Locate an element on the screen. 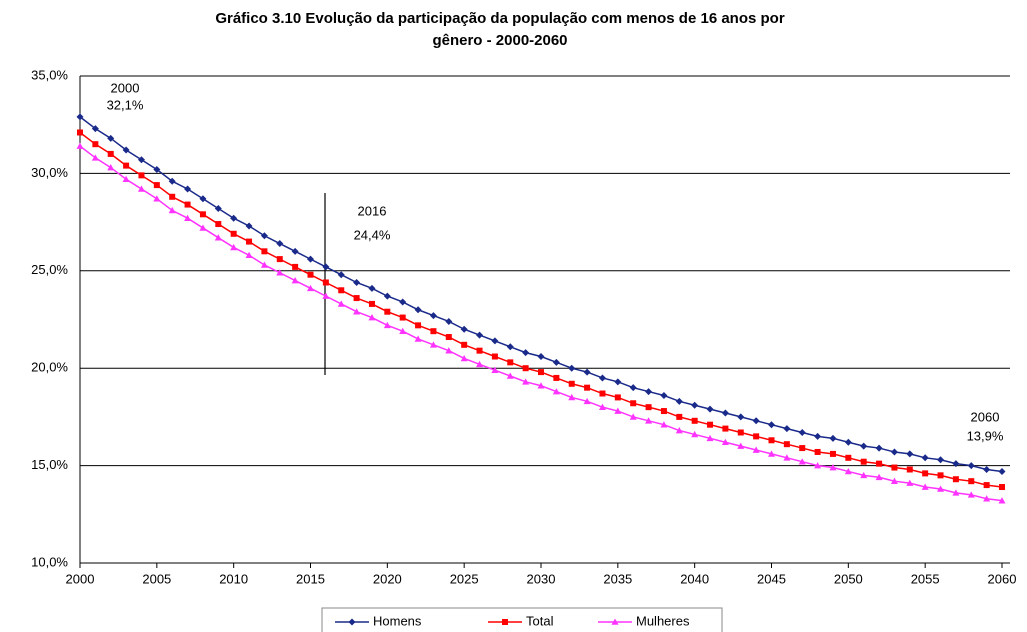  x-tick-label: 2060 is located at coordinates (1002, 578).